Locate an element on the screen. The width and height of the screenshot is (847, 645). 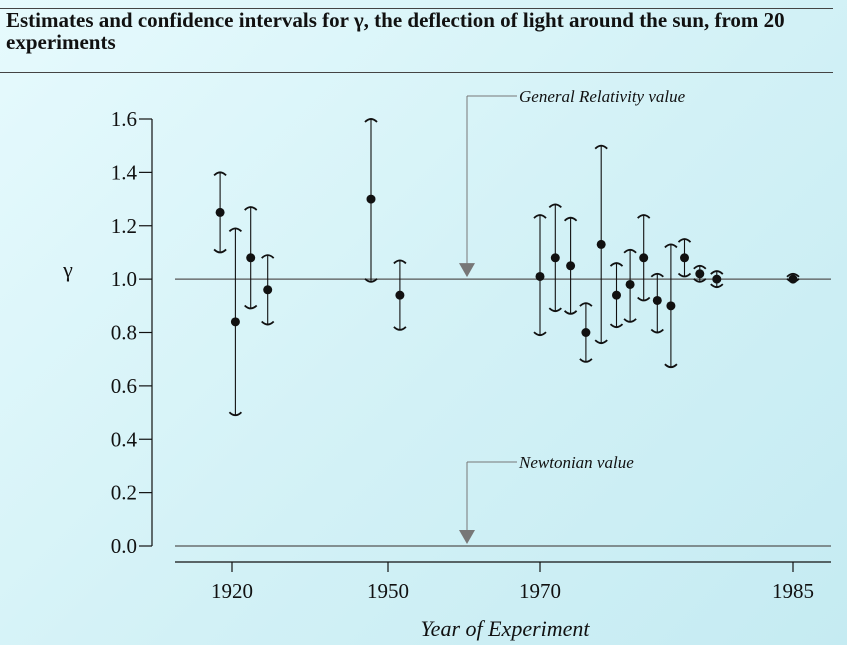
y-tick-label: 0.6 is located at coordinates (124, 386).